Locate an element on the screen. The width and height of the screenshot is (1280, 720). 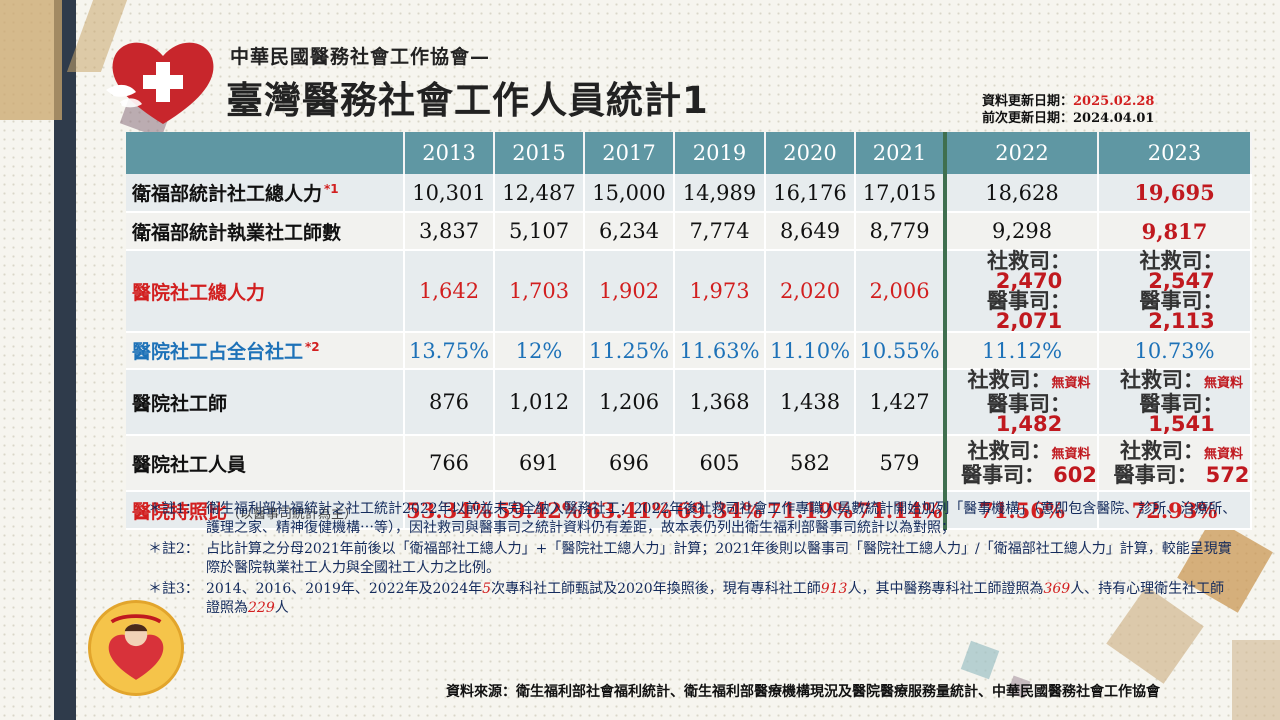
row-label: 醫院持照比（以醫事司統計為主） is located at coordinates (265, 510).